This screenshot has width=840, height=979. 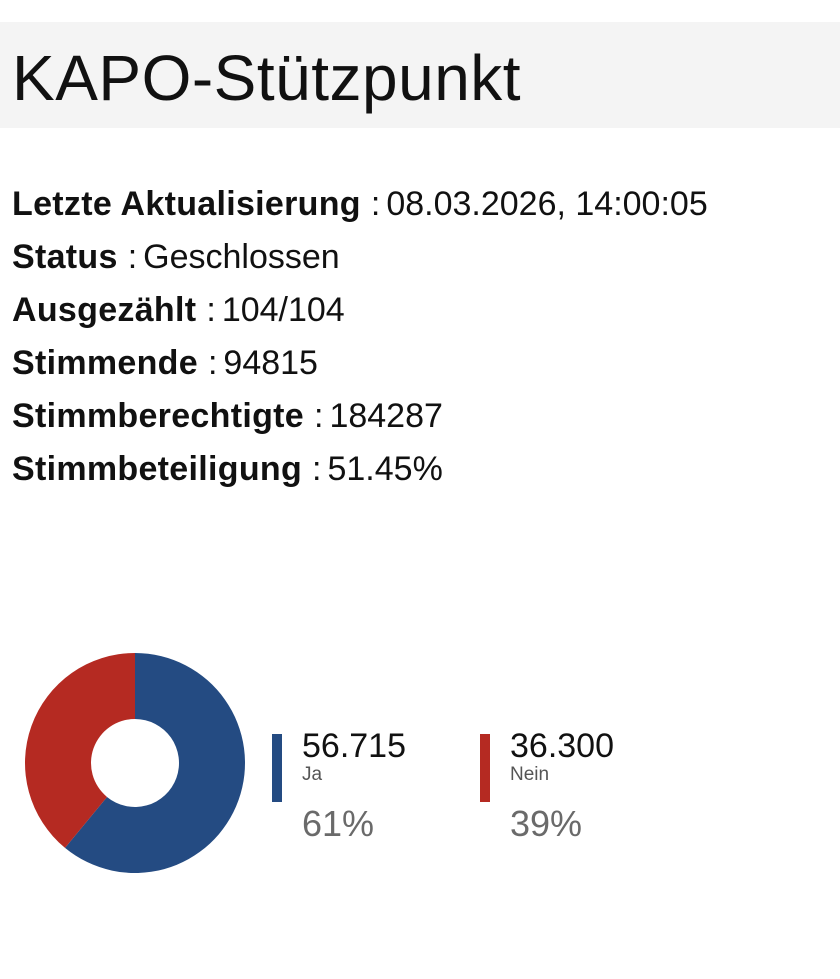 I want to click on info-key: Stimmende, so click(x=105, y=363).